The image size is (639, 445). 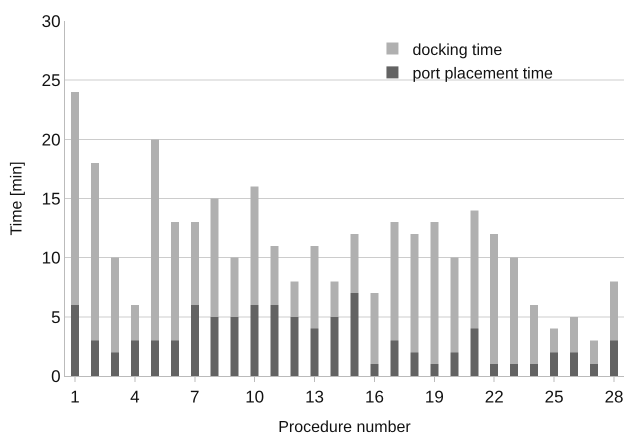 I want to click on y-tick-label: 20, so click(x=51, y=140).